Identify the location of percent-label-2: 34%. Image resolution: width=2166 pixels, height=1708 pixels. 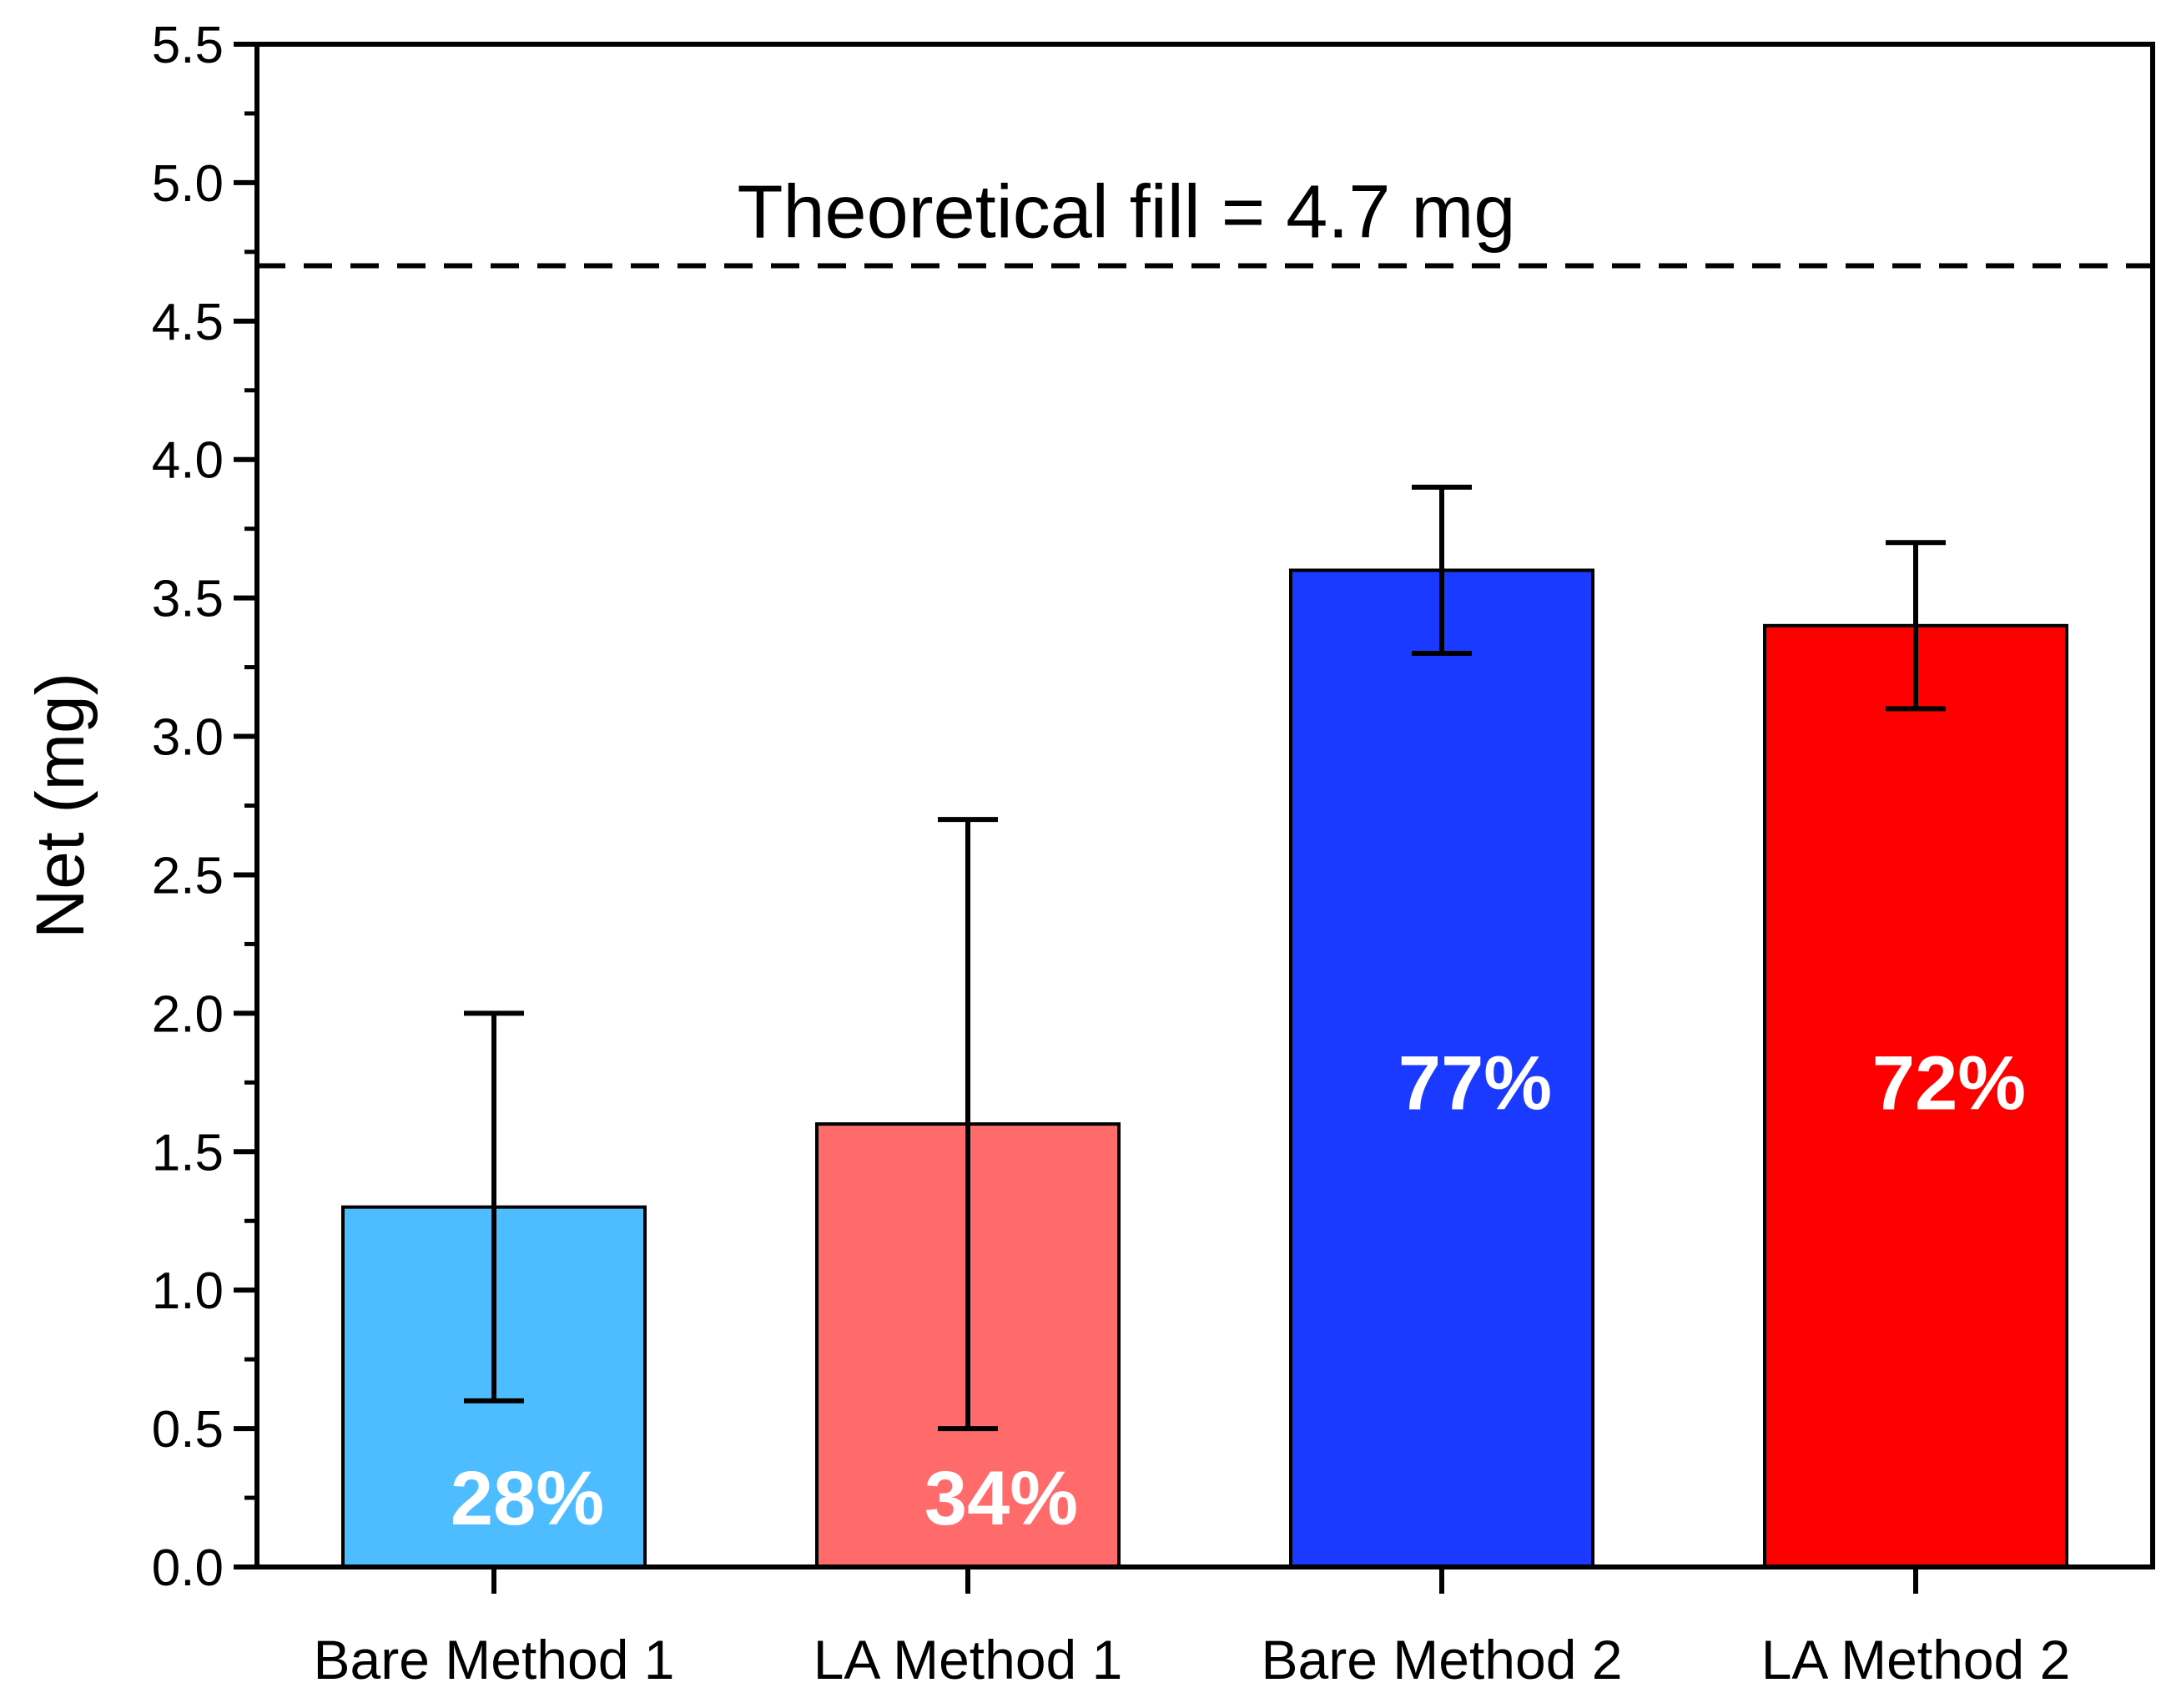
(1001, 1498).